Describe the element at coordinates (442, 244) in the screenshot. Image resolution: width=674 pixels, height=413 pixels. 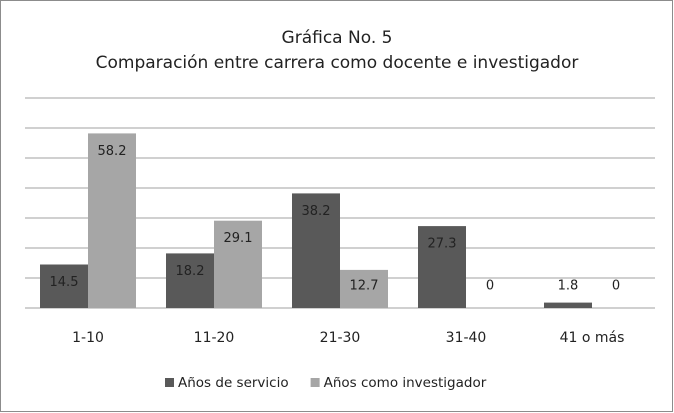
I see `value-label: 27.3` at that location.